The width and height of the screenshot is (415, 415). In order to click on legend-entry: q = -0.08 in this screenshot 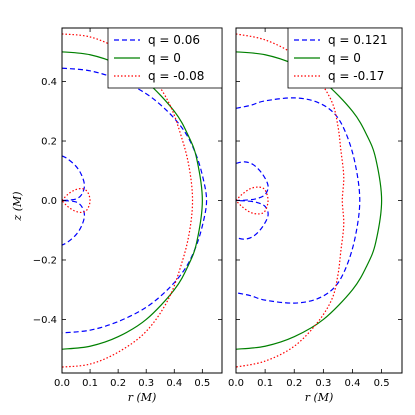, I will do `click(176, 76)`.